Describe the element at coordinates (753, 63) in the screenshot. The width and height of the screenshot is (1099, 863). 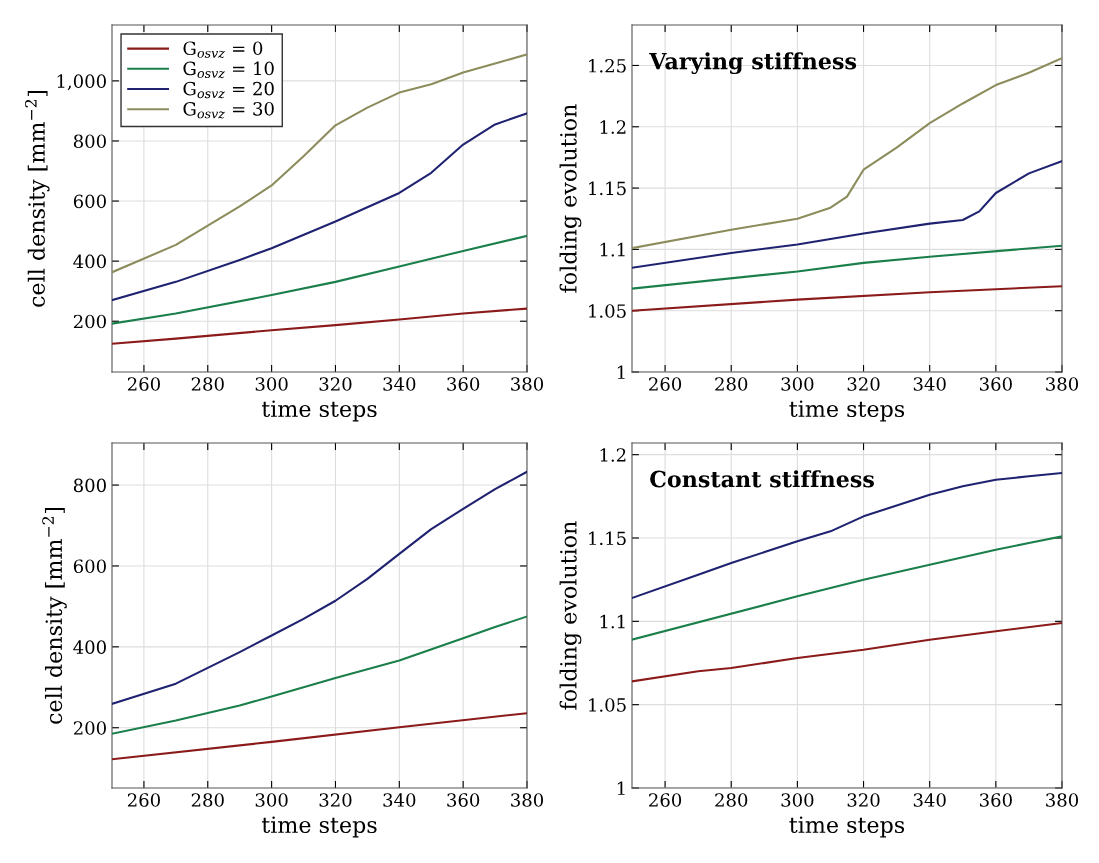
I see `annotation: Varying stiffness` at that location.